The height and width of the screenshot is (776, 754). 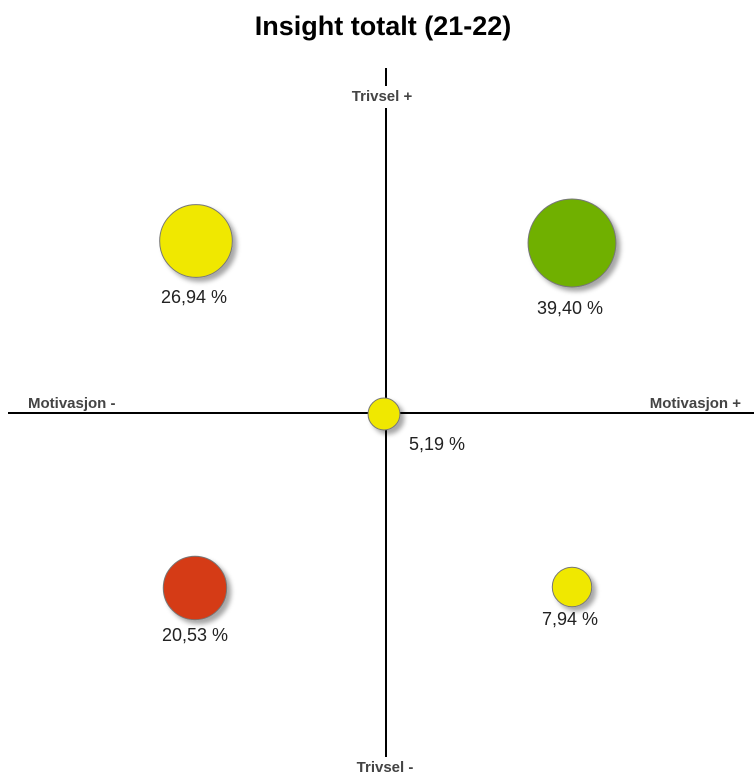 What do you see at coordinates (696, 403) in the screenshot?
I see `axis-label: Motivasjon +` at bounding box center [696, 403].